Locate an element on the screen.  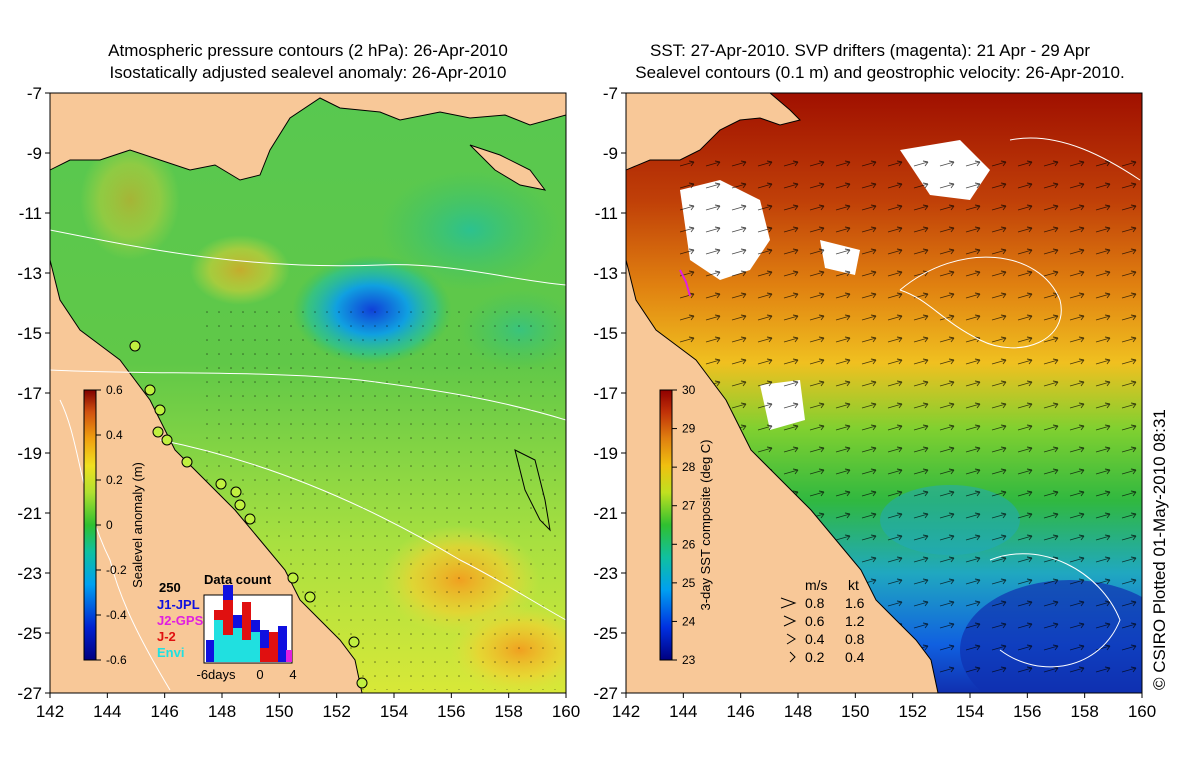
inset-x-ticks: -6days 0 4 is located at coordinates (246, 674).